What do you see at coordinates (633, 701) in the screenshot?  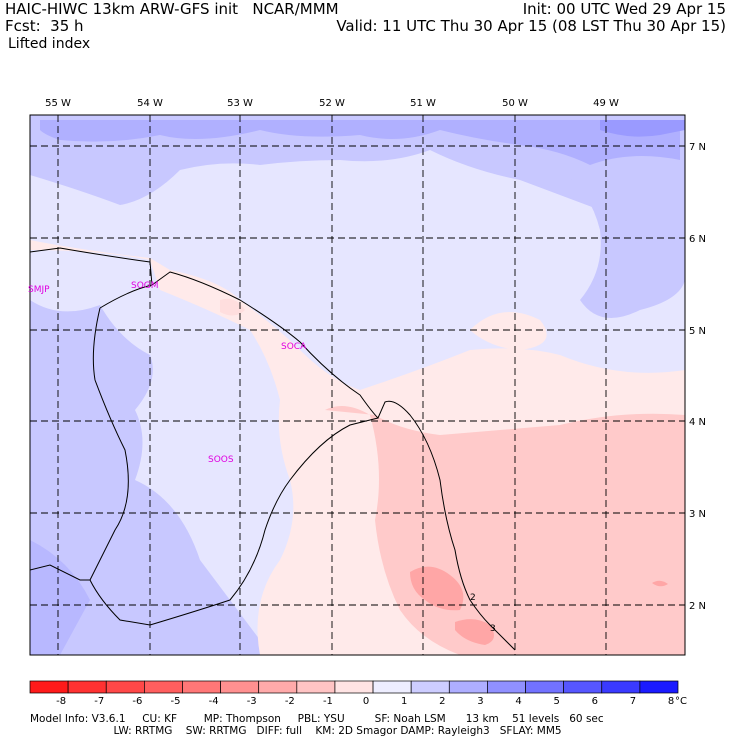 I see `colorbar-tick: 7` at bounding box center [633, 701].